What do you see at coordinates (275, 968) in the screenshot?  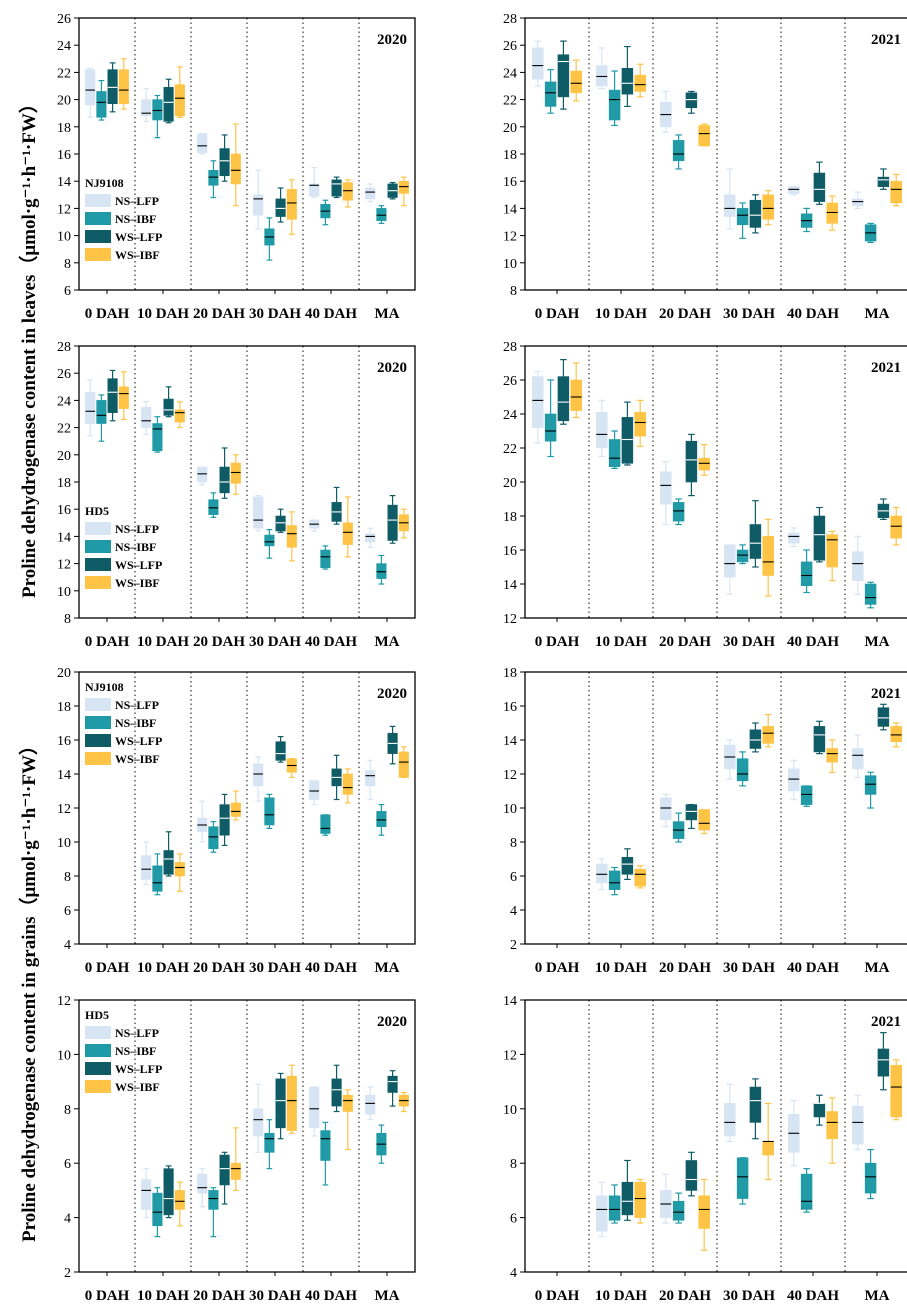 I see `x-tick-label: 30 DAH` at bounding box center [275, 968].